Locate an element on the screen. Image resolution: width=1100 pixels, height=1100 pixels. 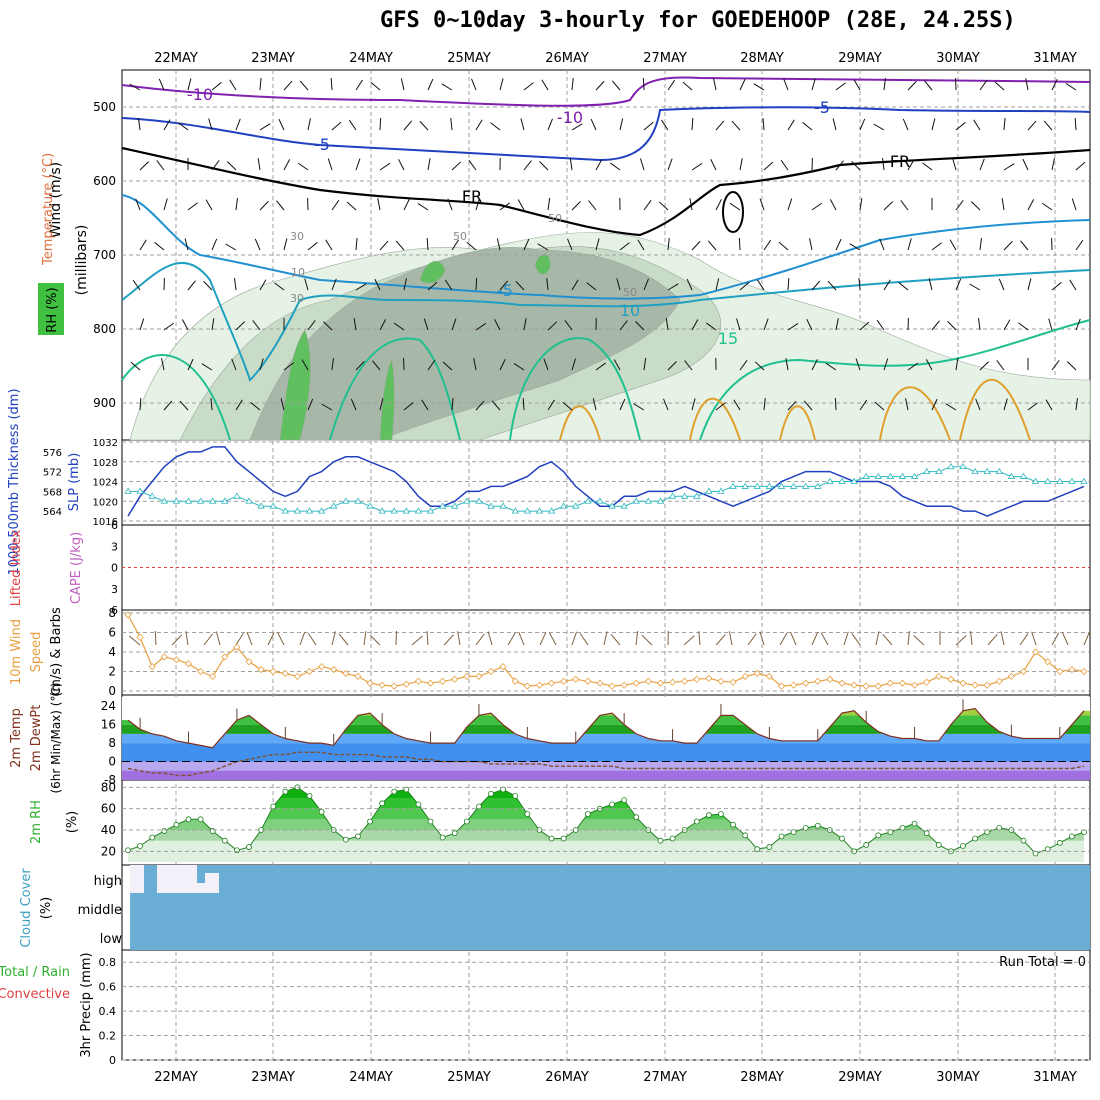
top-date-label: 30MAY is located at coordinates (958, 58).